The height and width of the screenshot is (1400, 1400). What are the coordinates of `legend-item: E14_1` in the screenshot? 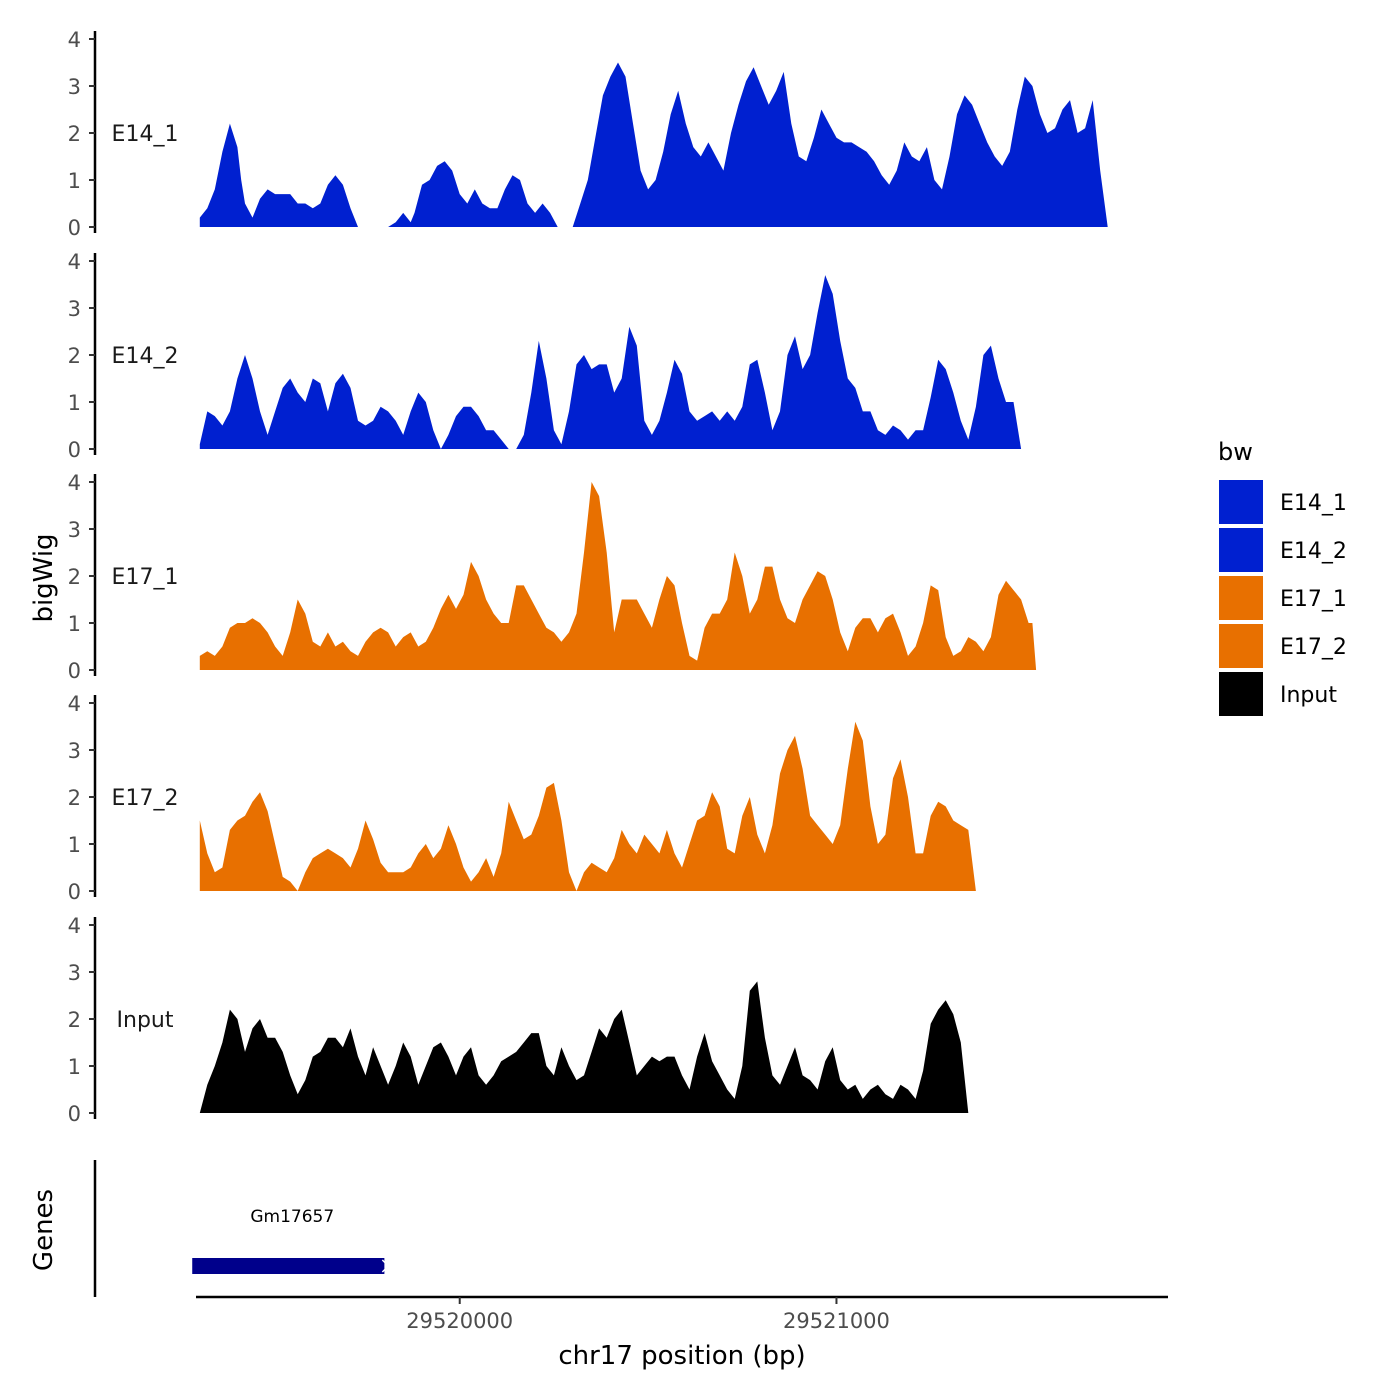 It's located at (1283, 502).